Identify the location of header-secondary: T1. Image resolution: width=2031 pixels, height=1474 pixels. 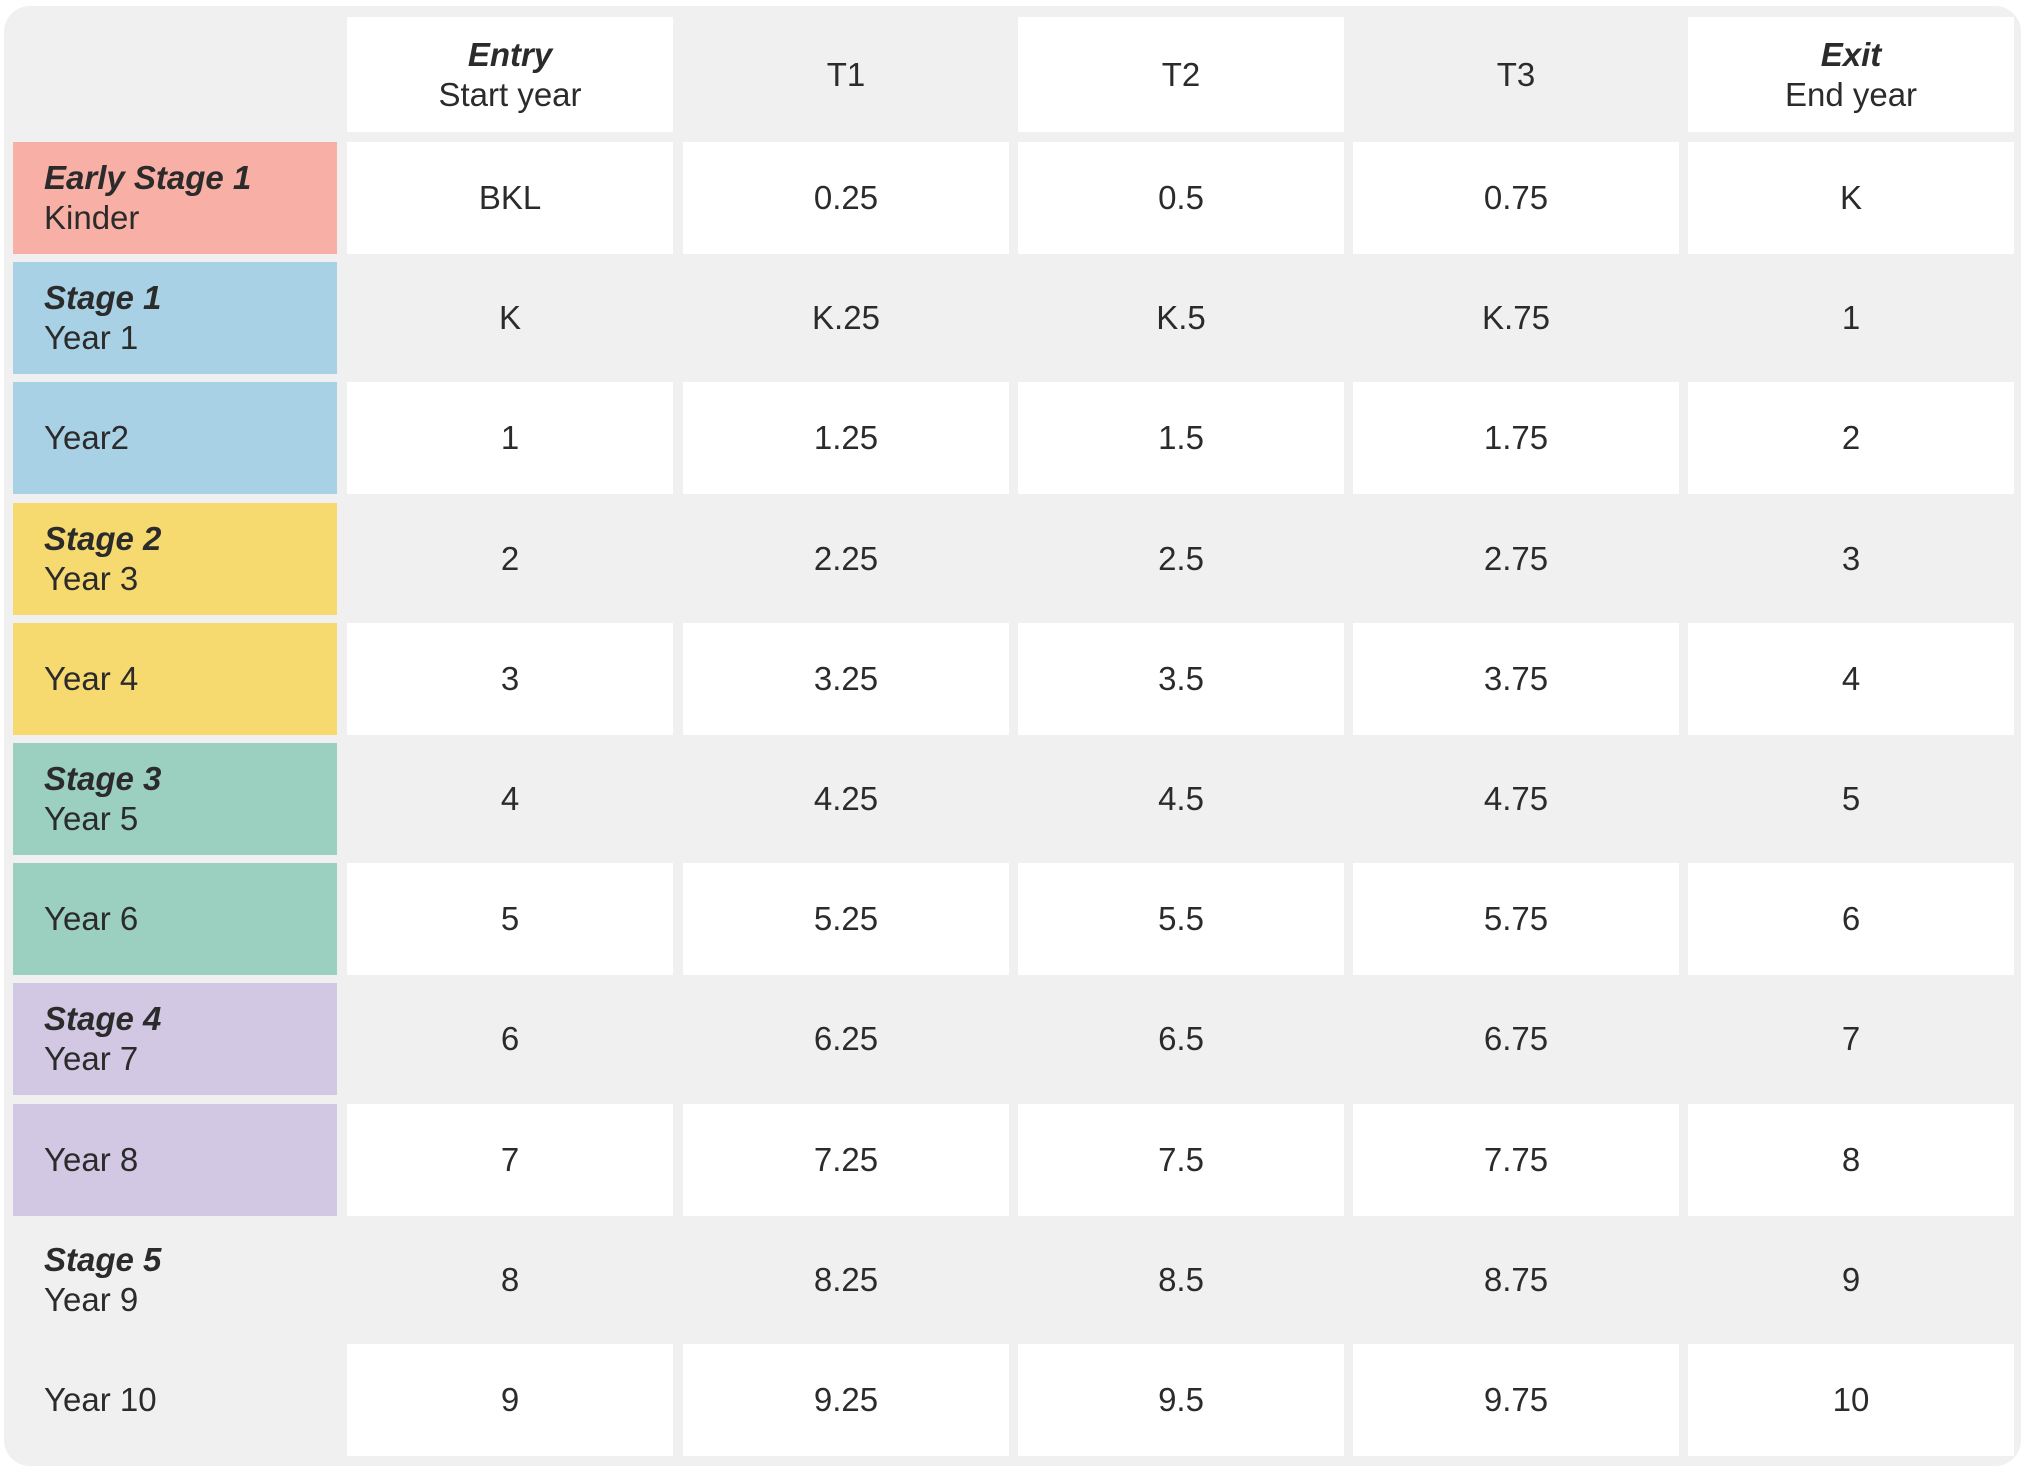
(846, 74).